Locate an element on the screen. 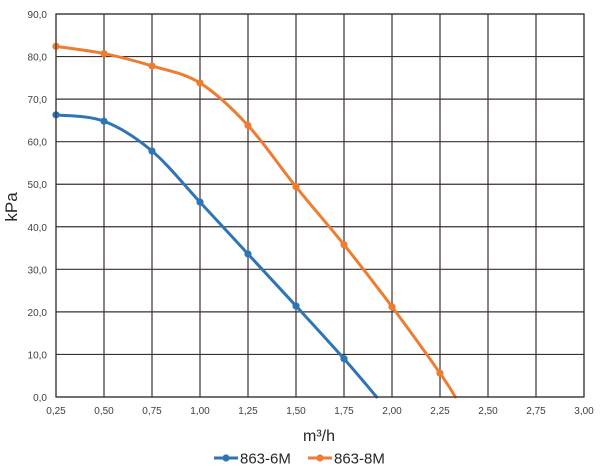 Image resolution: width=600 pixels, height=471 pixels. legend-item: 863-6M is located at coordinates (252, 459).